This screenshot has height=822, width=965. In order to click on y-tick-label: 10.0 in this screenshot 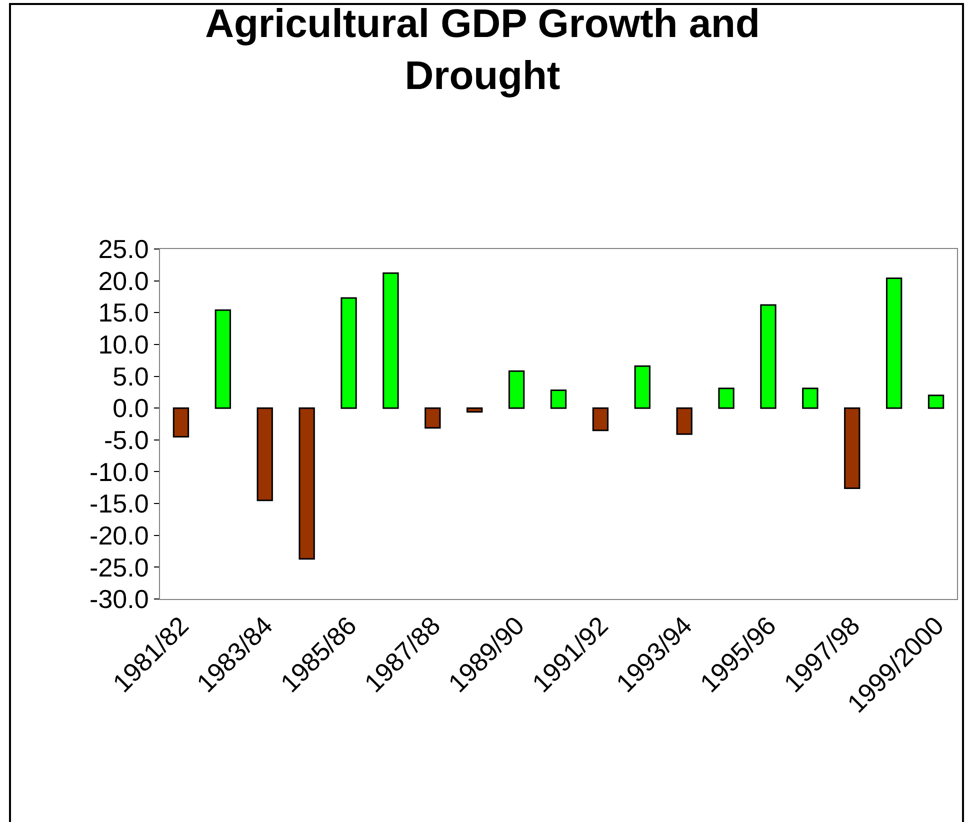, I will do `click(123, 345)`.